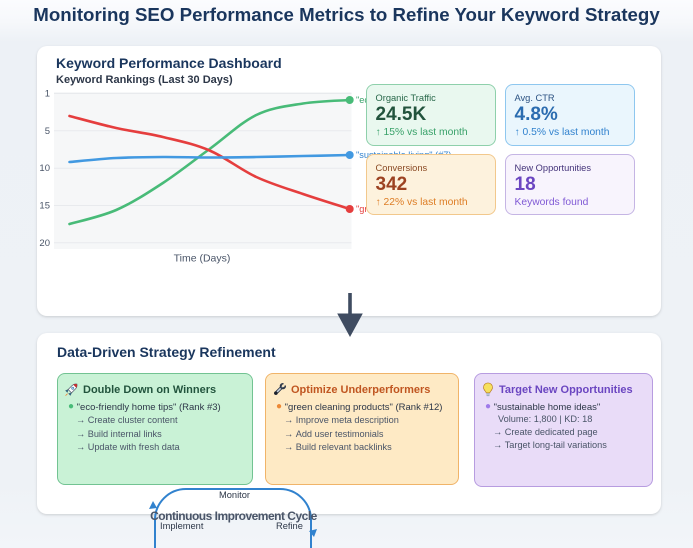 This screenshot has height=548, width=693. What do you see at coordinates (44, 206) in the screenshot?
I see `svg-text: 15` at bounding box center [44, 206].